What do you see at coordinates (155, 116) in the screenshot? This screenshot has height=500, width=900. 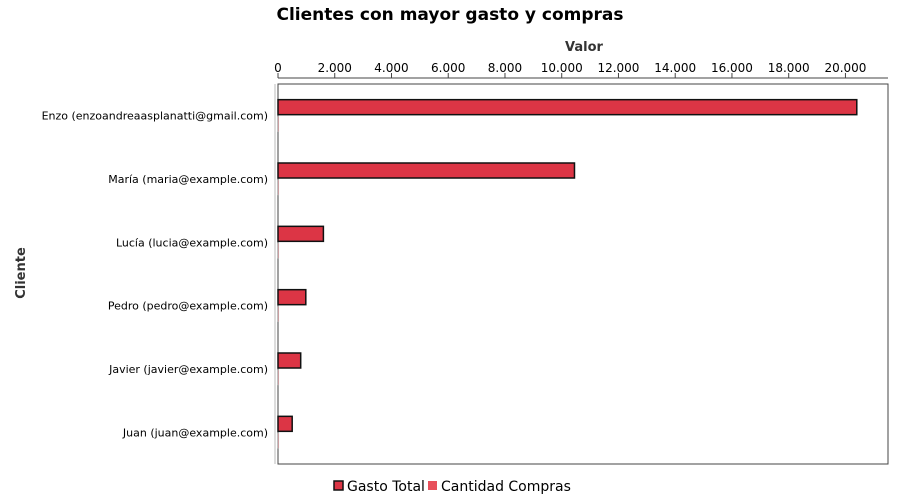 I see `category-label: Enzo (enzoandreaasplanatti@gmail.com)` at bounding box center [155, 116].